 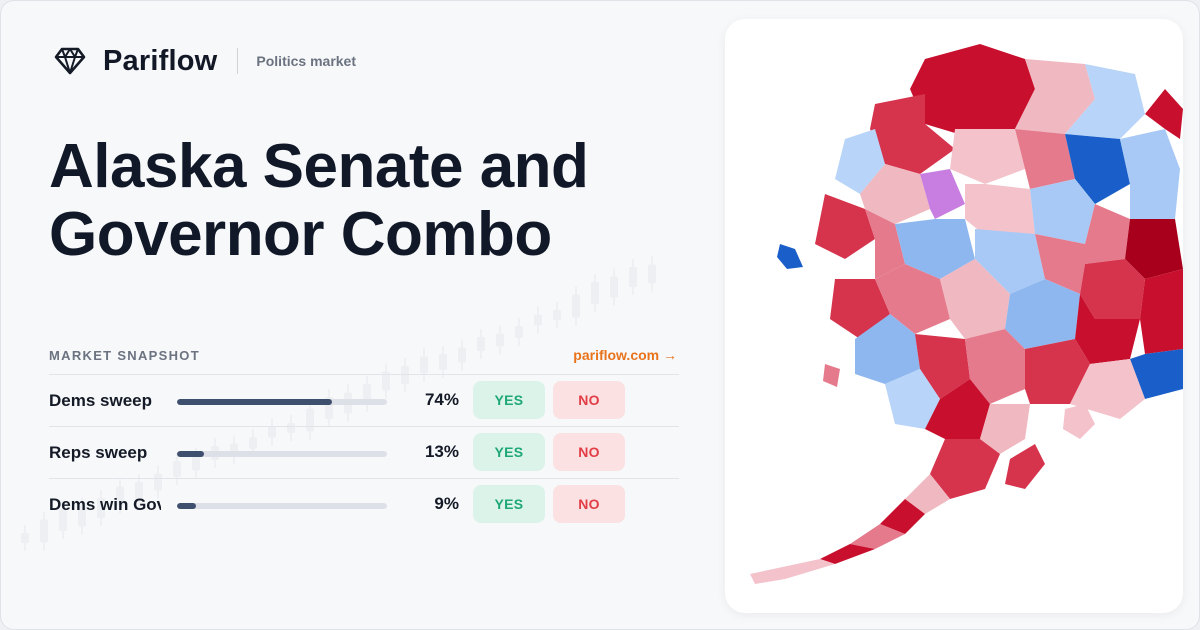 I want to click on outcome-label: Dems sweep, so click(x=100, y=400).